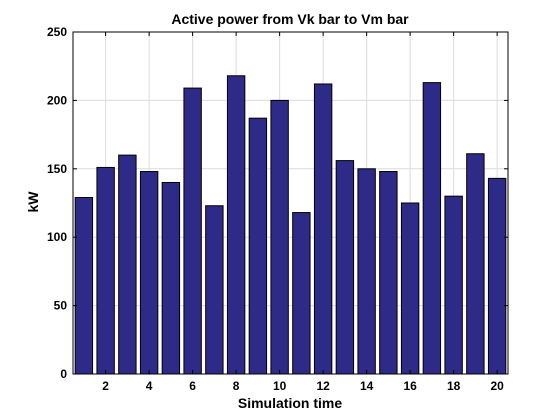 This screenshot has width=560, height=420. I want to click on x-tick-label: 2, so click(105, 386).